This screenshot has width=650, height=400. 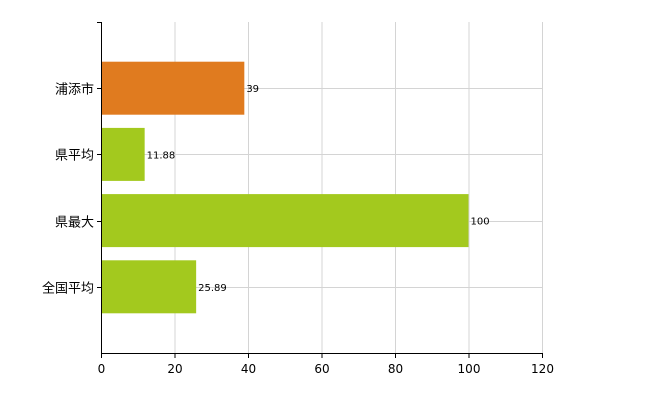 I want to click on x-tick-label-4: 80, so click(x=395, y=369).